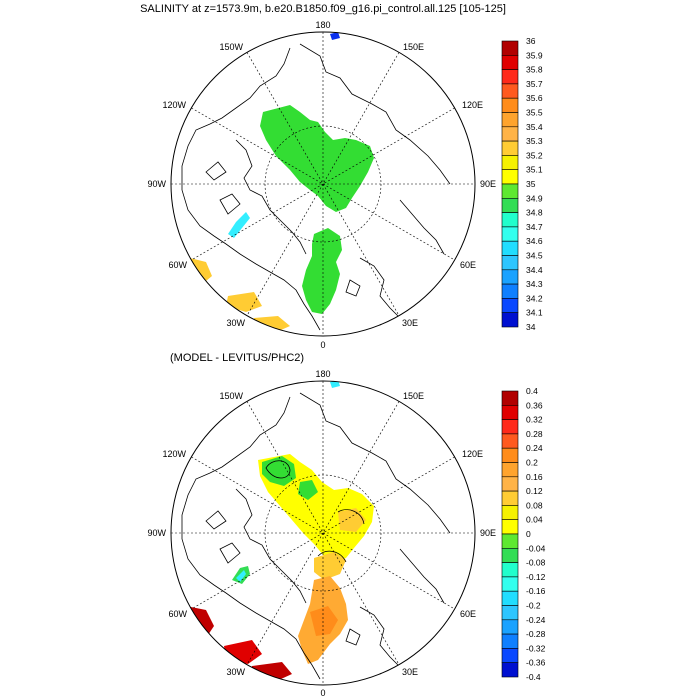  Describe the element at coordinates (410, 672) in the screenshot. I see `bottom-label-30e: 30E` at that location.